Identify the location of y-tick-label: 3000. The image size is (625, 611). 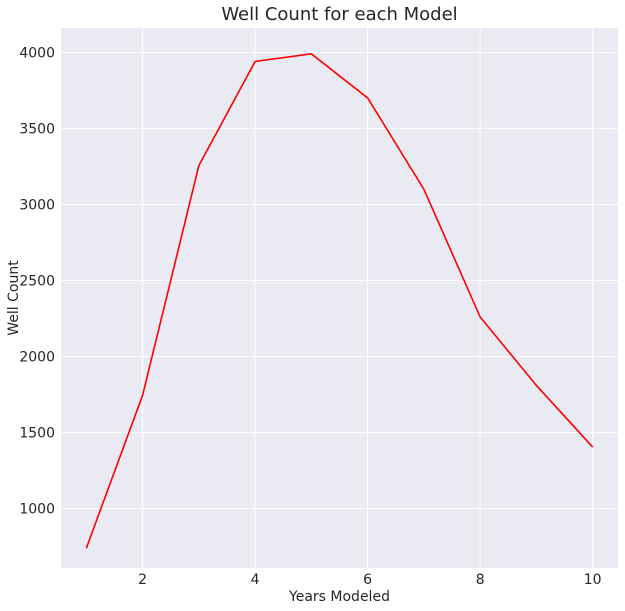
(37, 205).